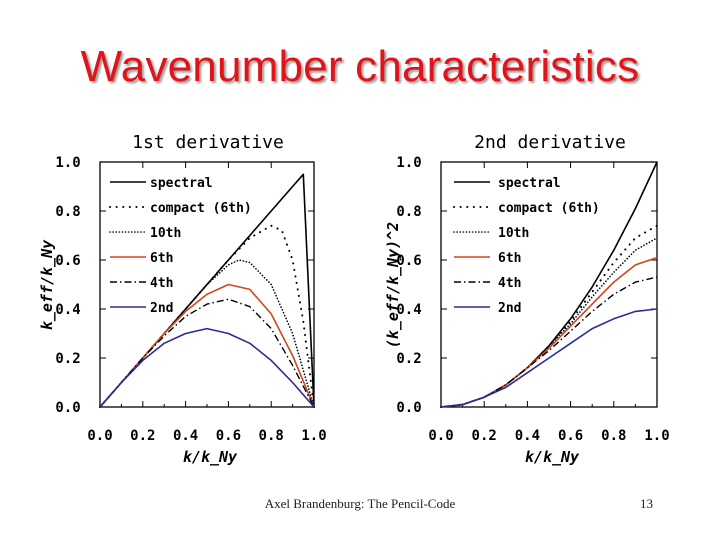  I want to click on plot-frame, so click(549, 284).